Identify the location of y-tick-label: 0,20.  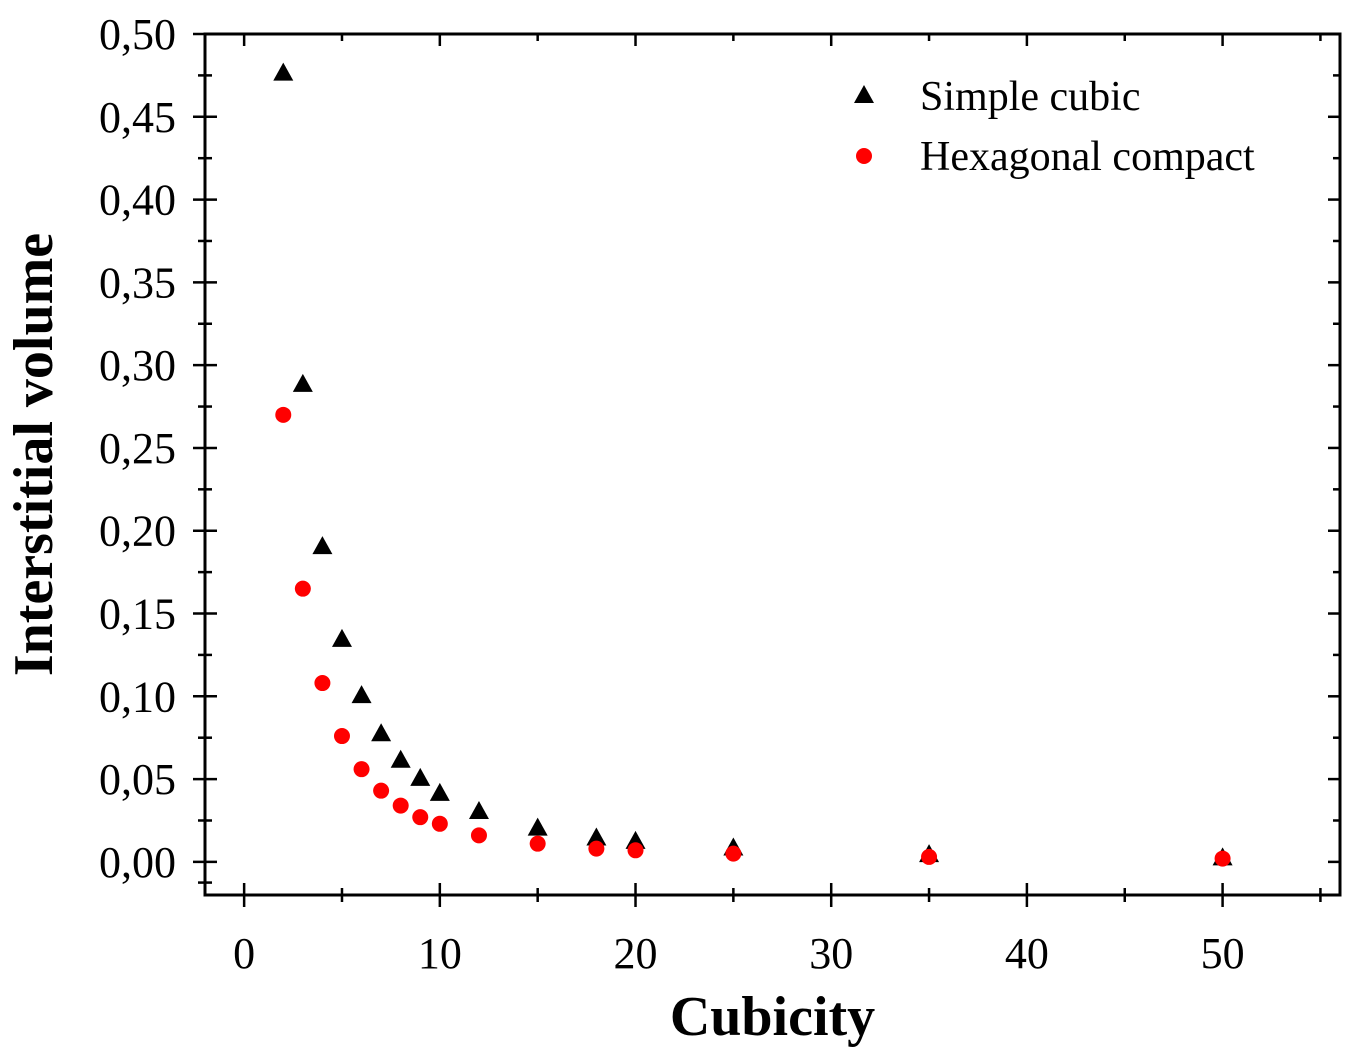
(137, 531).